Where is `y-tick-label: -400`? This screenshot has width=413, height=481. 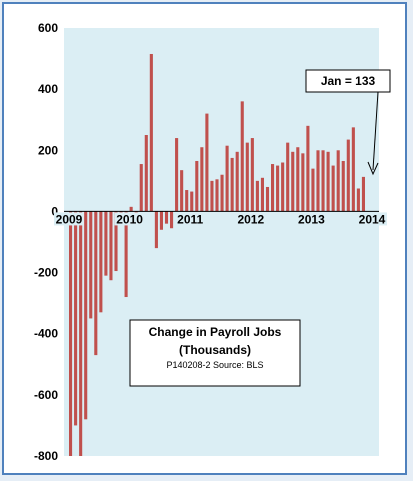 y-tick-label: -400 is located at coordinates (46, 334).